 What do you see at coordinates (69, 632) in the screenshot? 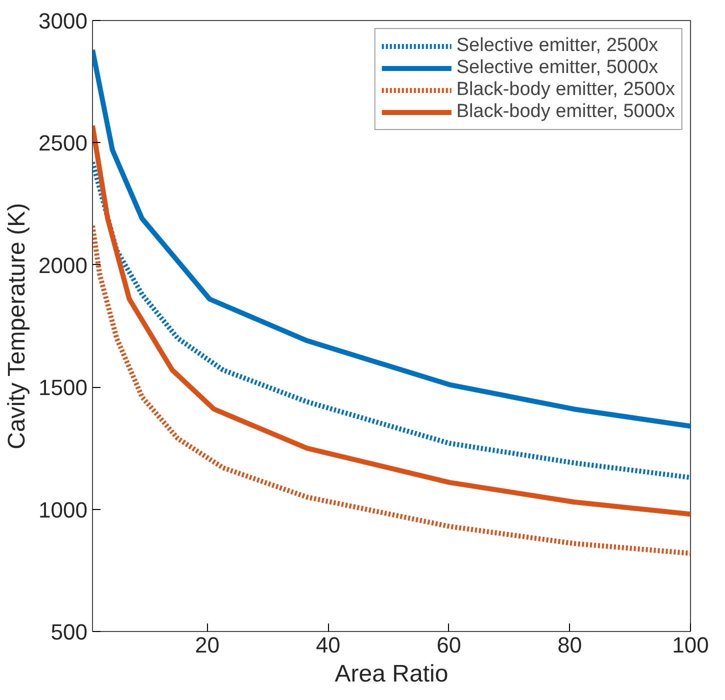
I see `y-tick-label: 500` at bounding box center [69, 632].